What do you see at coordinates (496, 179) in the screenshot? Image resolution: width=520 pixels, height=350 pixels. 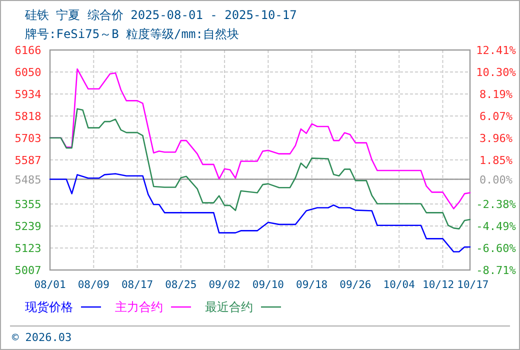 I see `y2-tick-label: 0.00%` at bounding box center [496, 179].